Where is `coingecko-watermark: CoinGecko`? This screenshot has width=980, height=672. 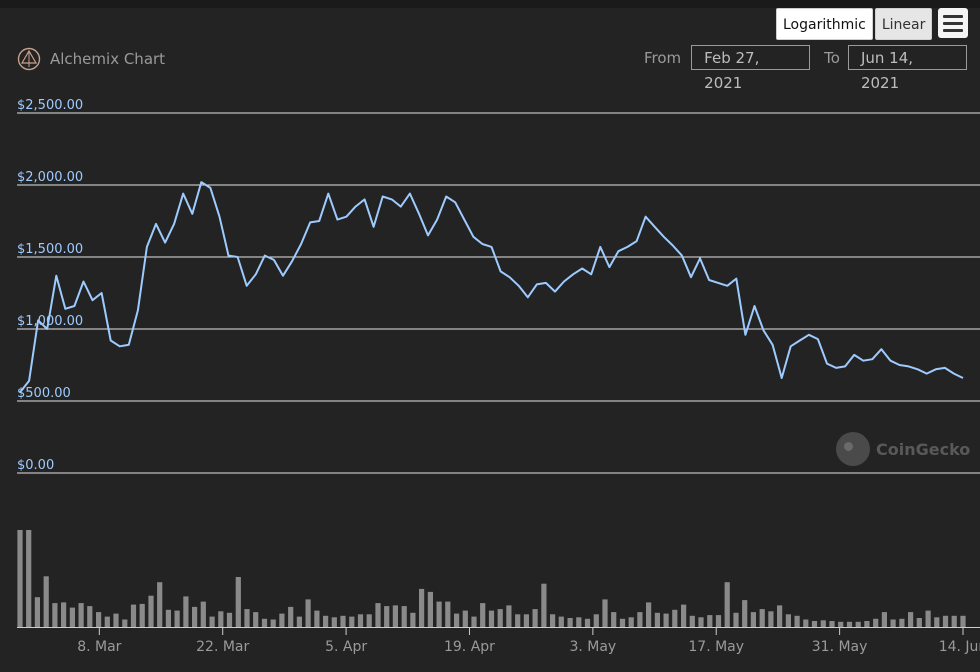 coingecko-watermark: CoinGecko is located at coordinates (903, 449).